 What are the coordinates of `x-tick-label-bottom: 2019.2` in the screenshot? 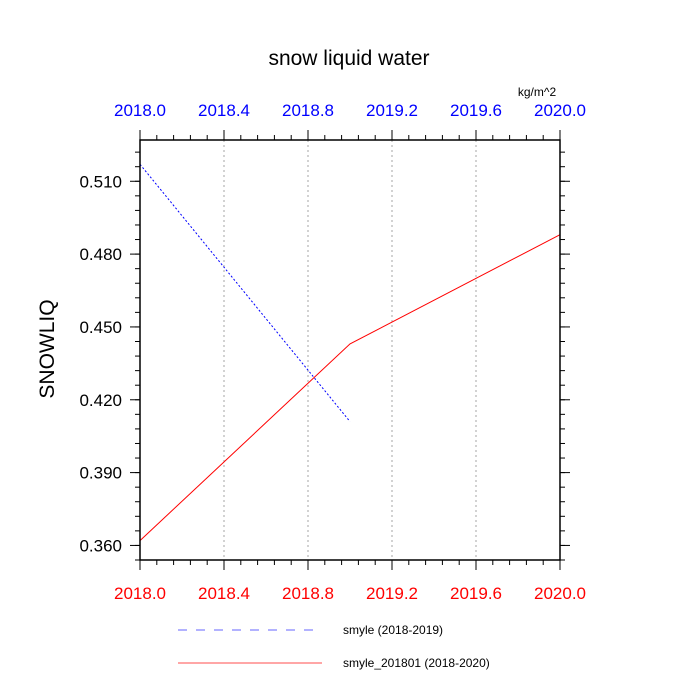 It's located at (392, 593).